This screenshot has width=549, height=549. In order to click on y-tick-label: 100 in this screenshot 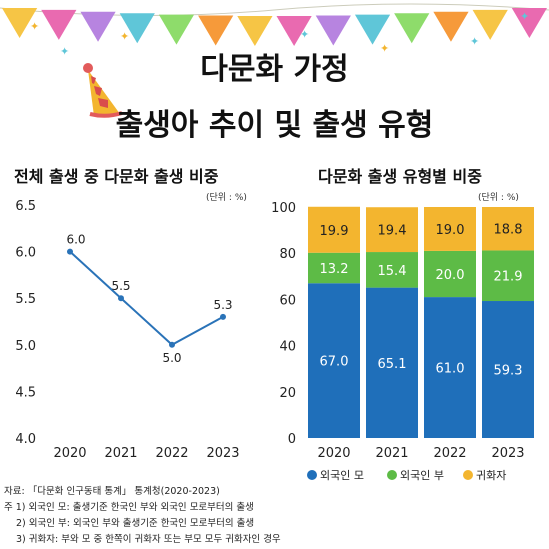, I will do `click(283, 208)`.